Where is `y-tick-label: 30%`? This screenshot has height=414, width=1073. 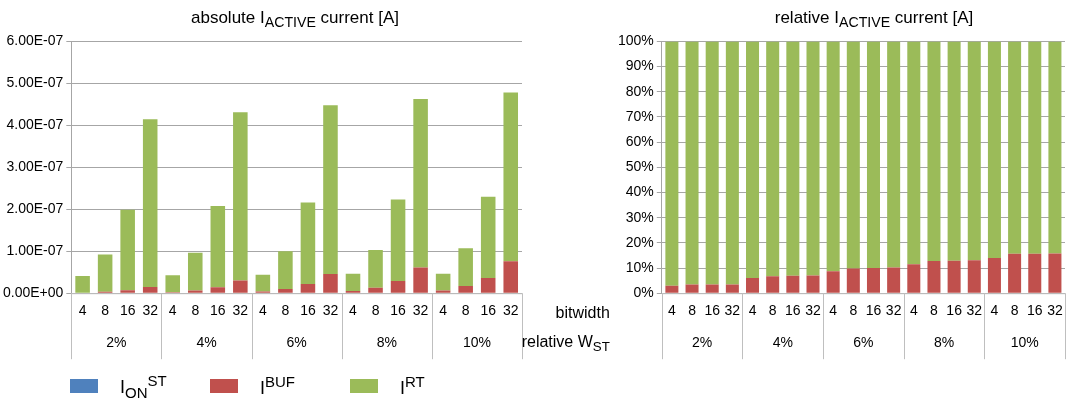 y-tick-label: 30% is located at coordinates (639, 216).